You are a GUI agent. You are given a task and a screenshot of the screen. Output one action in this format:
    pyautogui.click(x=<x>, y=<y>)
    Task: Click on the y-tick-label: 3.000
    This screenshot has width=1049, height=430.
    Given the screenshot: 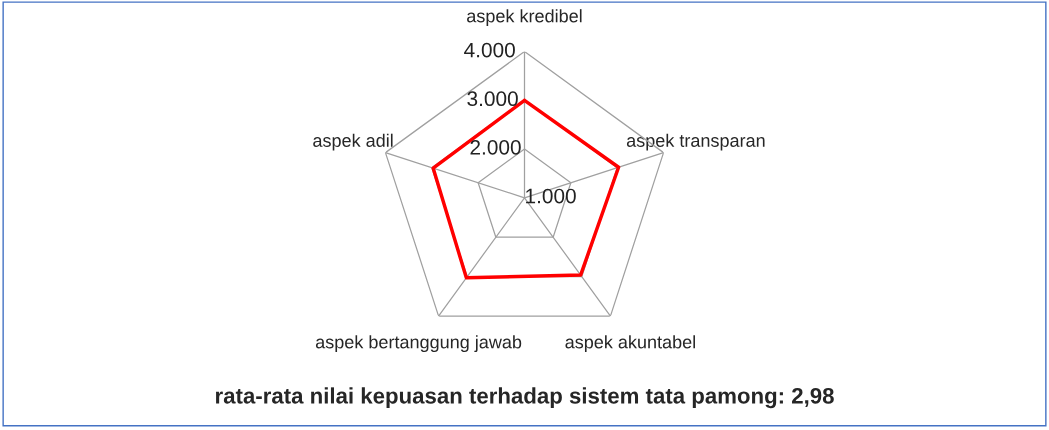 What is the action you would take?
    pyautogui.click(x=492, y=99)
    